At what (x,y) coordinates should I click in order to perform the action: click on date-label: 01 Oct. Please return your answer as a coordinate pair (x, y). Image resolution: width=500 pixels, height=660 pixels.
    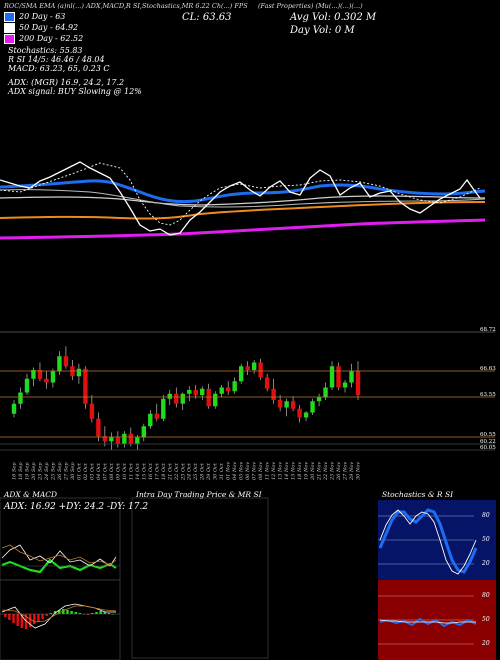
    Looking at the image, I should click on (79, 471).